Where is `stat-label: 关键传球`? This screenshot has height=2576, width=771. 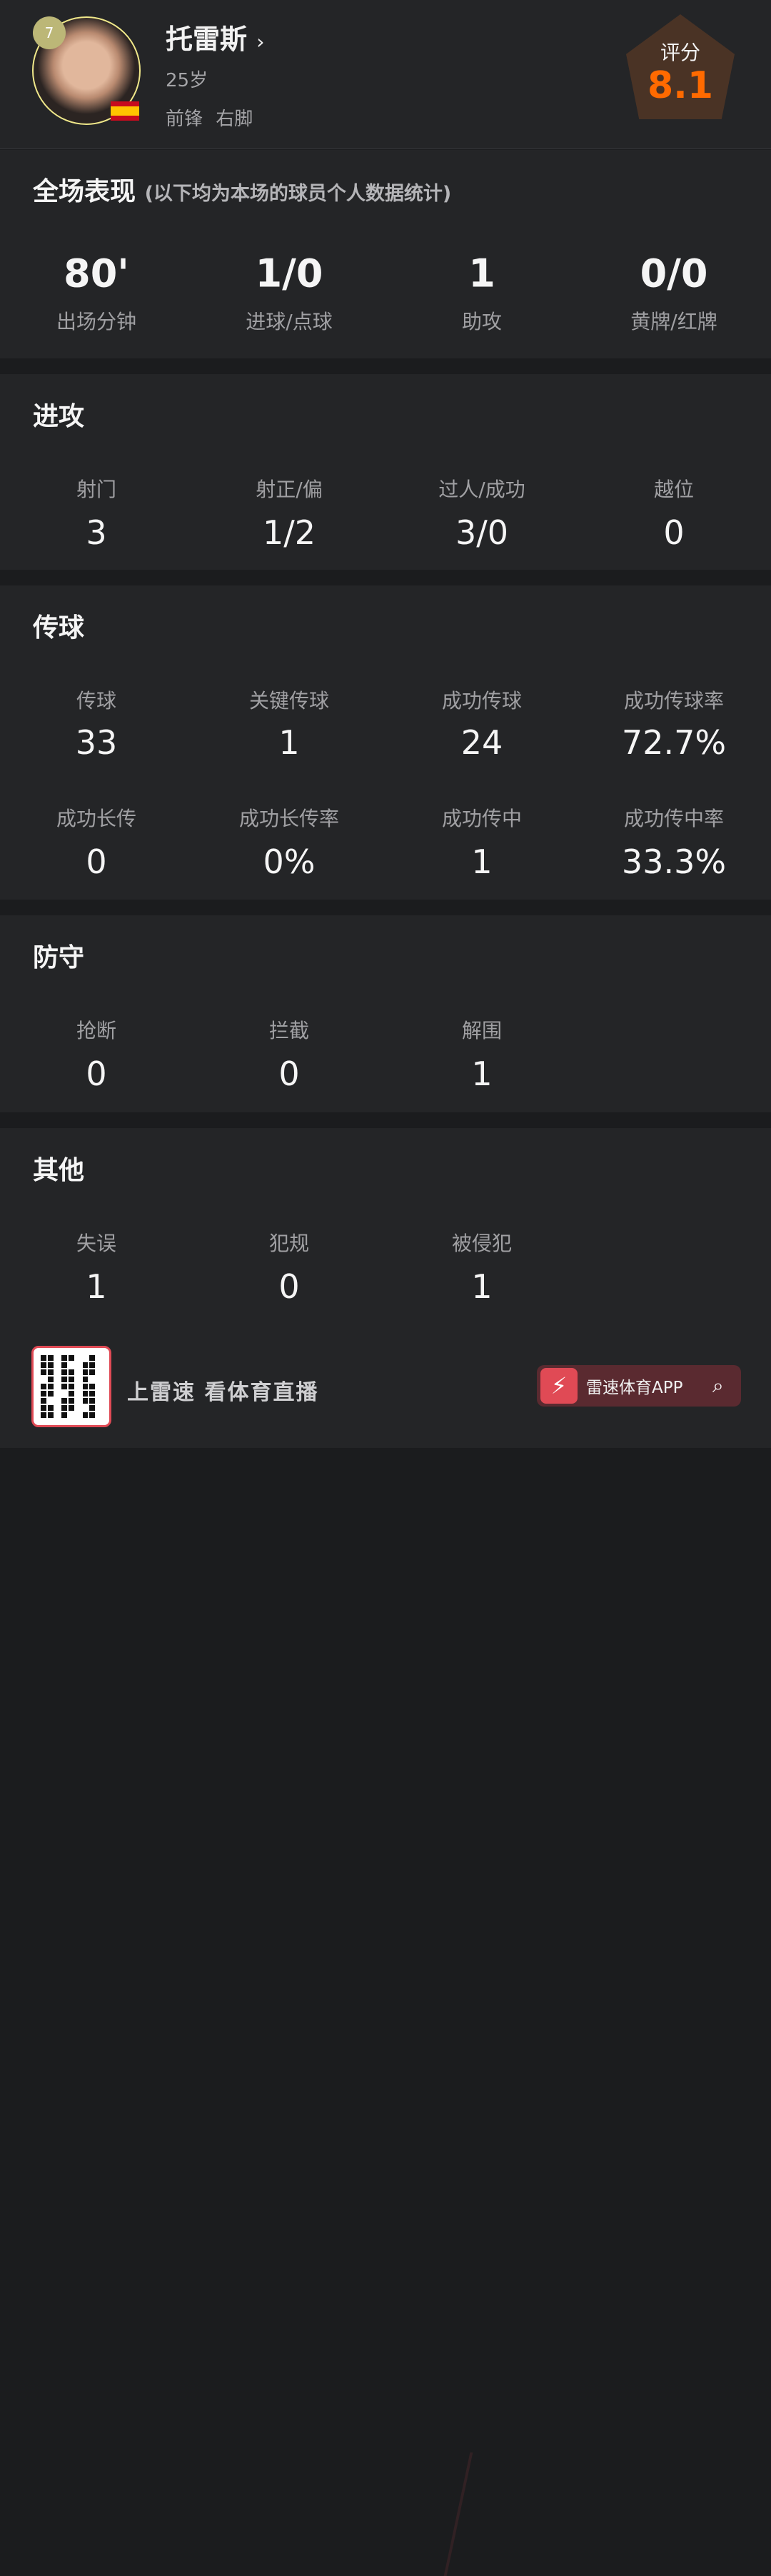
stat-label: 关键传球 is located at coordinates (288, 701).